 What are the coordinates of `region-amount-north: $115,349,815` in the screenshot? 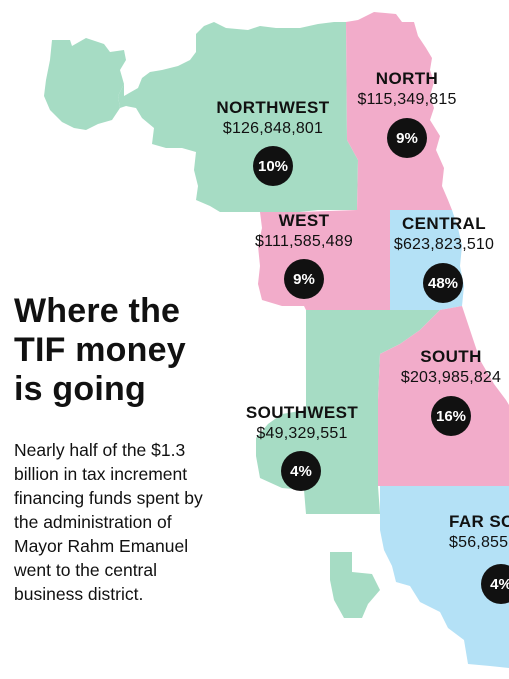 It's located at (407, 99).